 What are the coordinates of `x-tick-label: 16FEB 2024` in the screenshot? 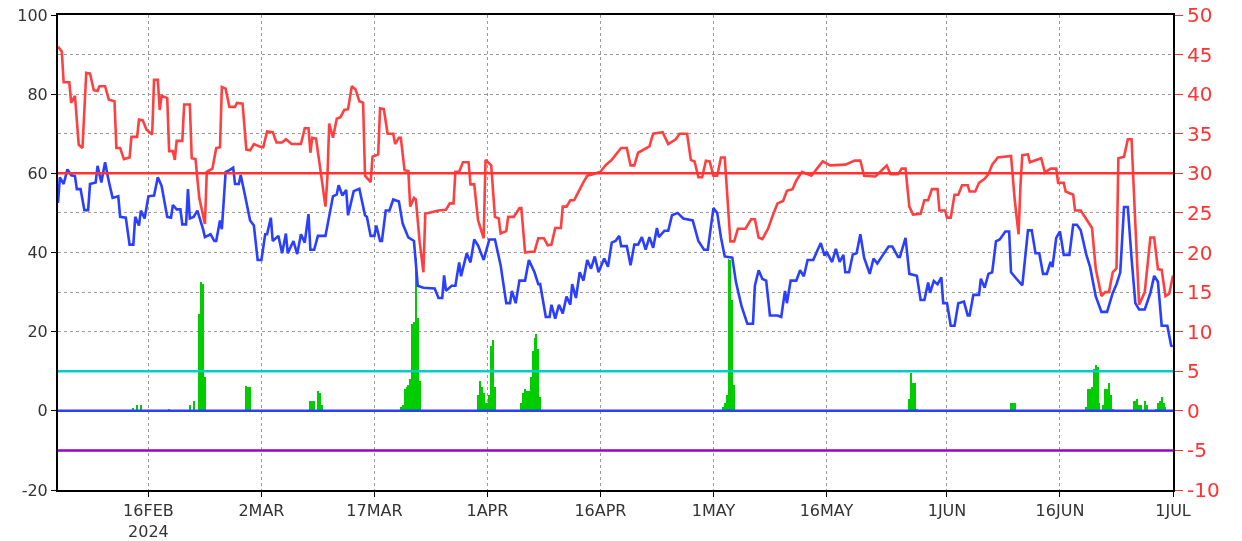 It's located at (148, 521).